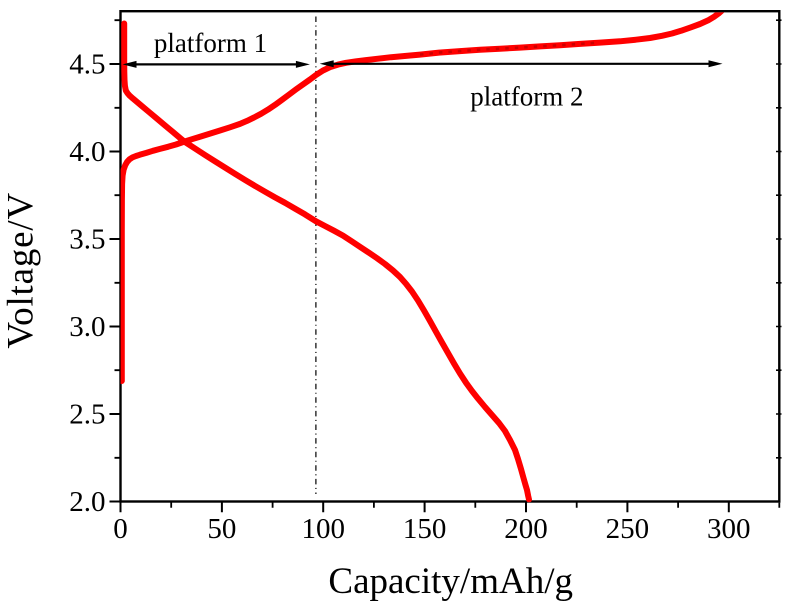 The image size is (791, 608). I want to click on svg-text: 3.5, so click(87, 240).